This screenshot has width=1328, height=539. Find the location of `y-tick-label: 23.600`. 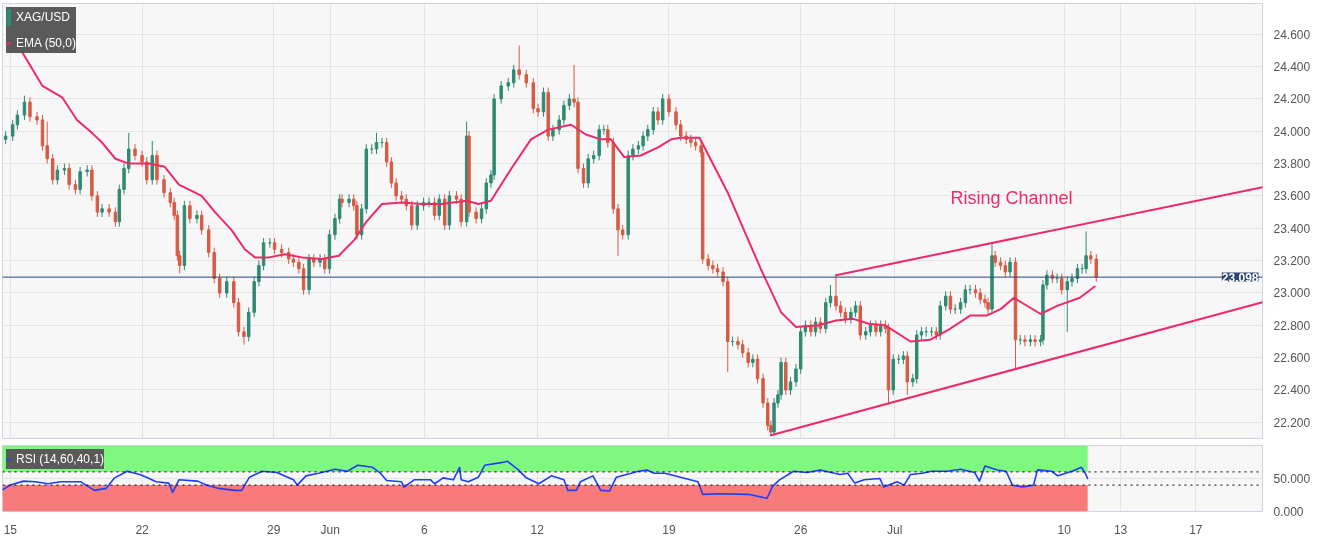

y-tick-label: 23.600 is located at coordinates (1292, 196).